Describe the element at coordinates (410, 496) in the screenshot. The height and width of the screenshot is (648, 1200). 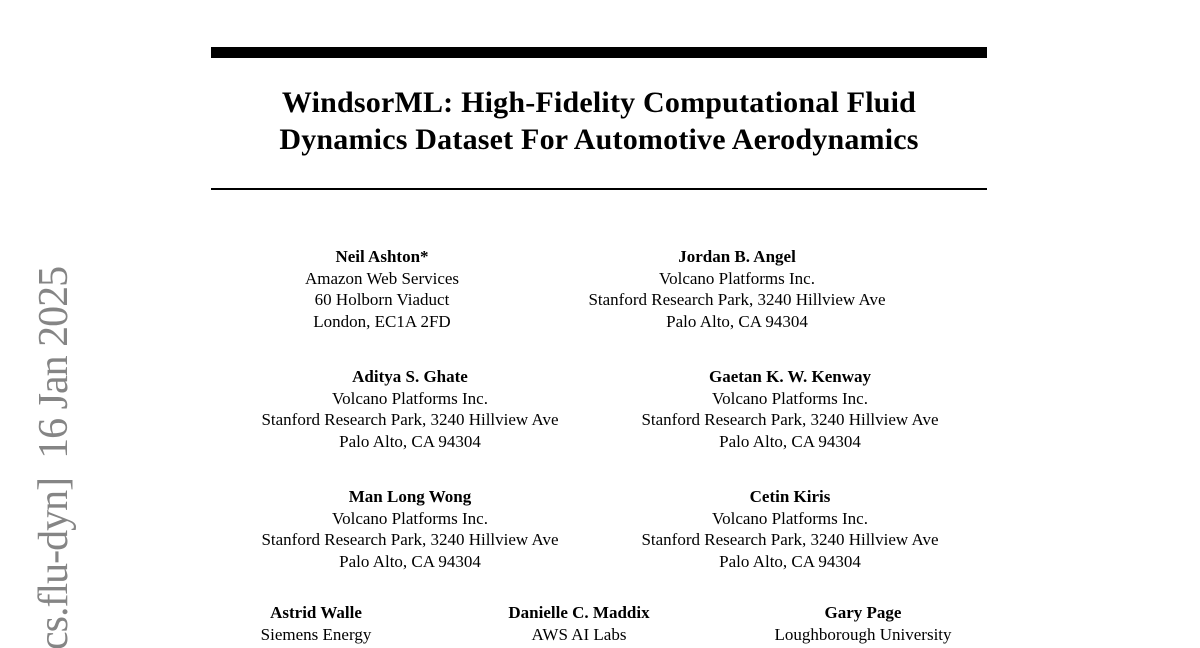
I see `author-name: Man Long Wong` at that location.